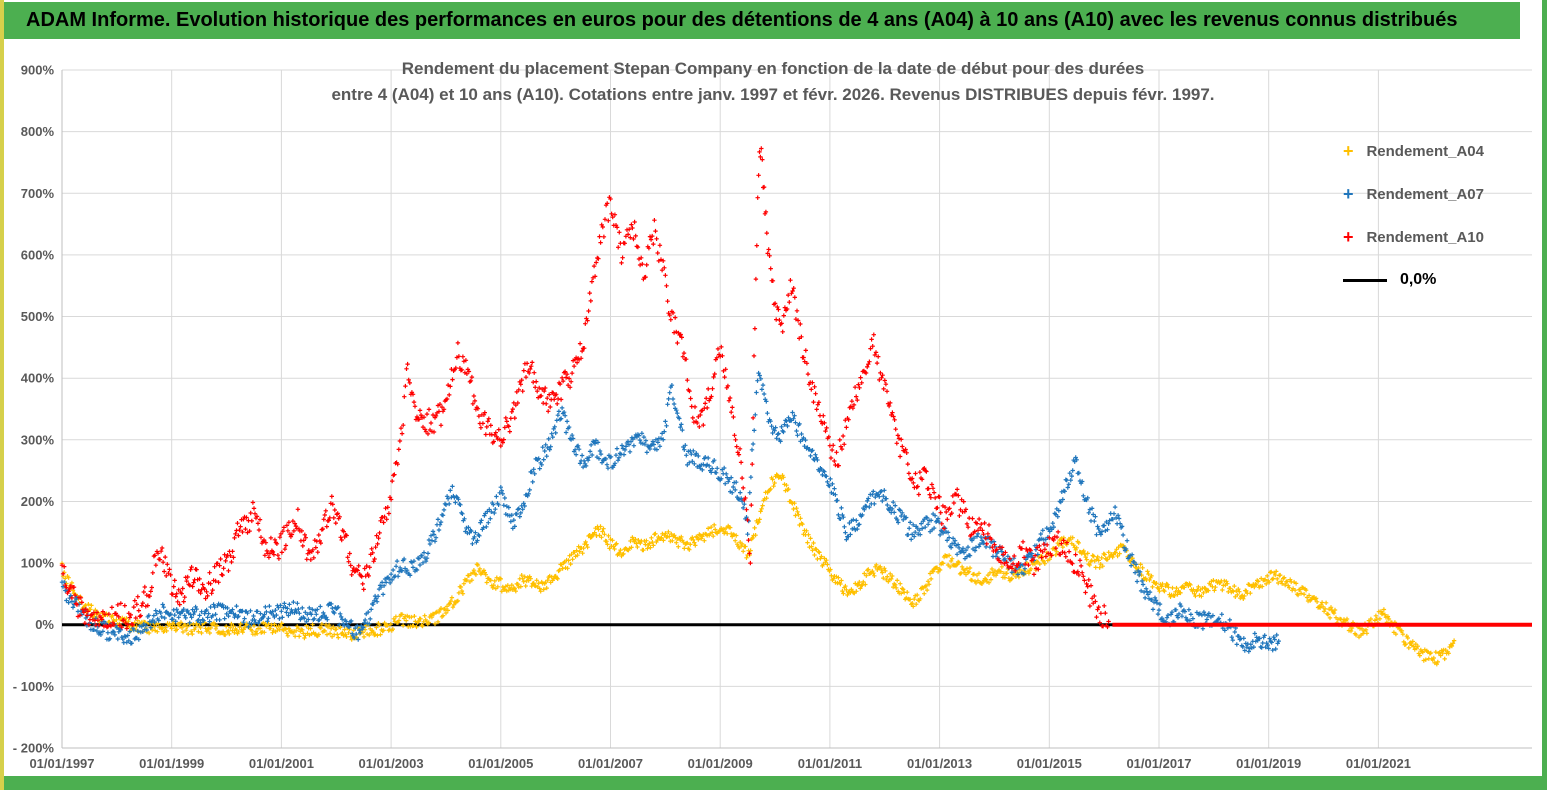 This screenshot has height=790, width=1567. I want to click on svg-text: 300%, so click(38, 439).